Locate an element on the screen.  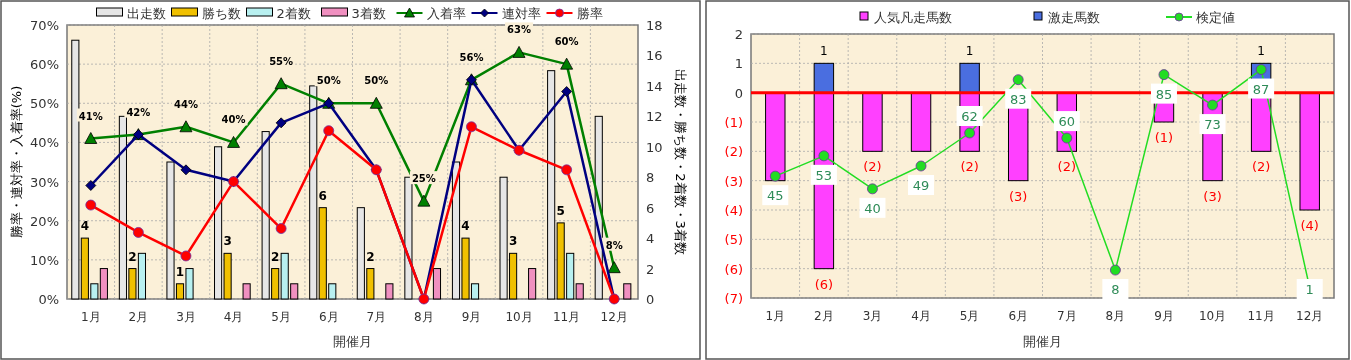
y-tick-label: 30% is located at coordinates (44, 182).